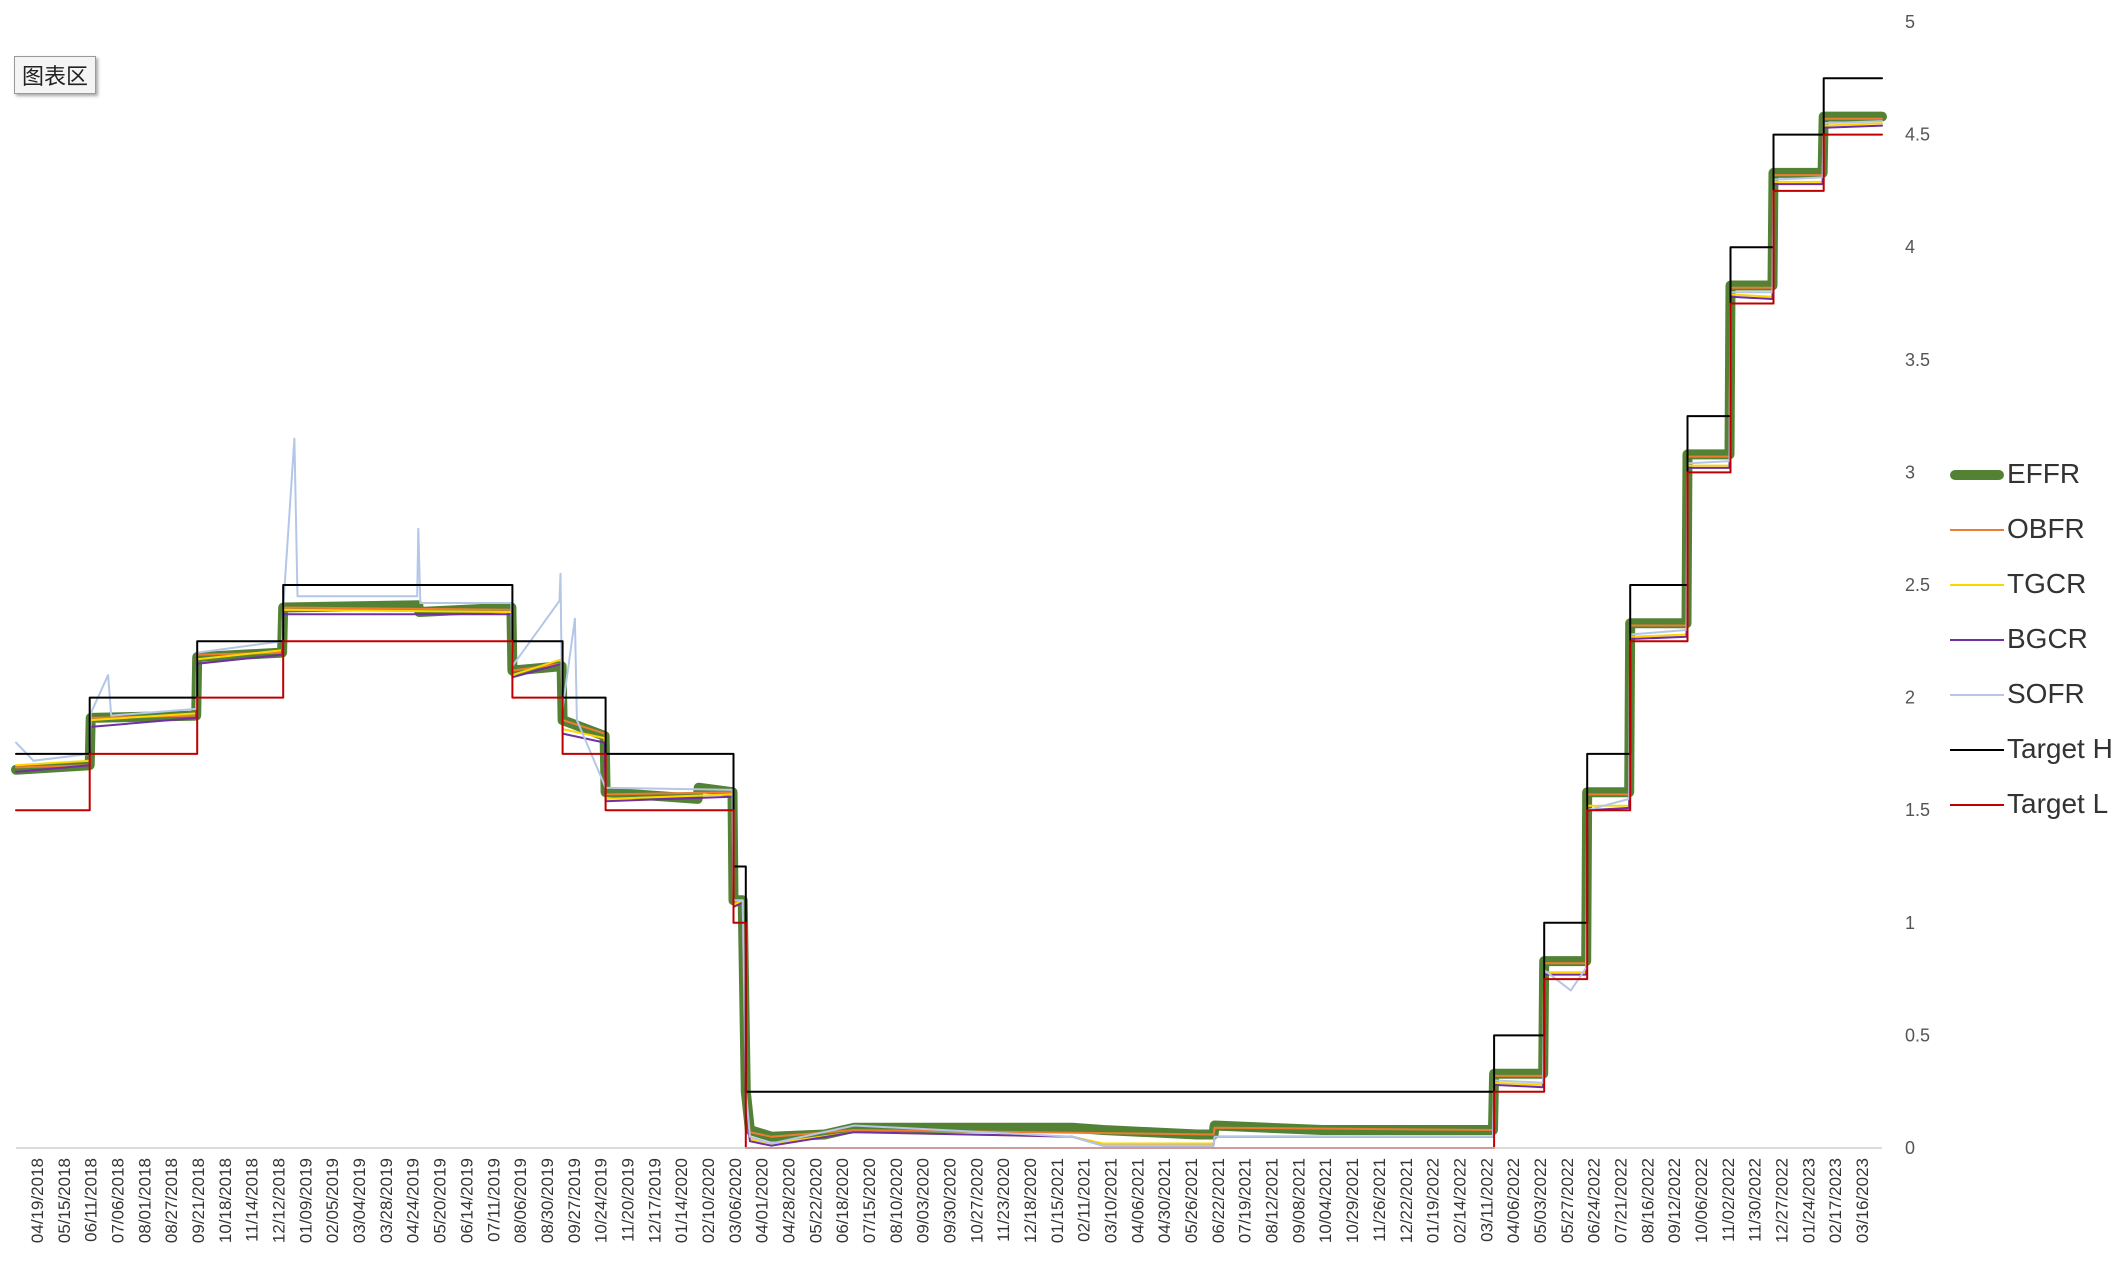 The width and height of the screenshot is (2122, 1269). What do you see at coordinates (466, 1200) in the screenshot?
I see `x-tick-label: 06/14/2019` at bounding box center [466, 1200].